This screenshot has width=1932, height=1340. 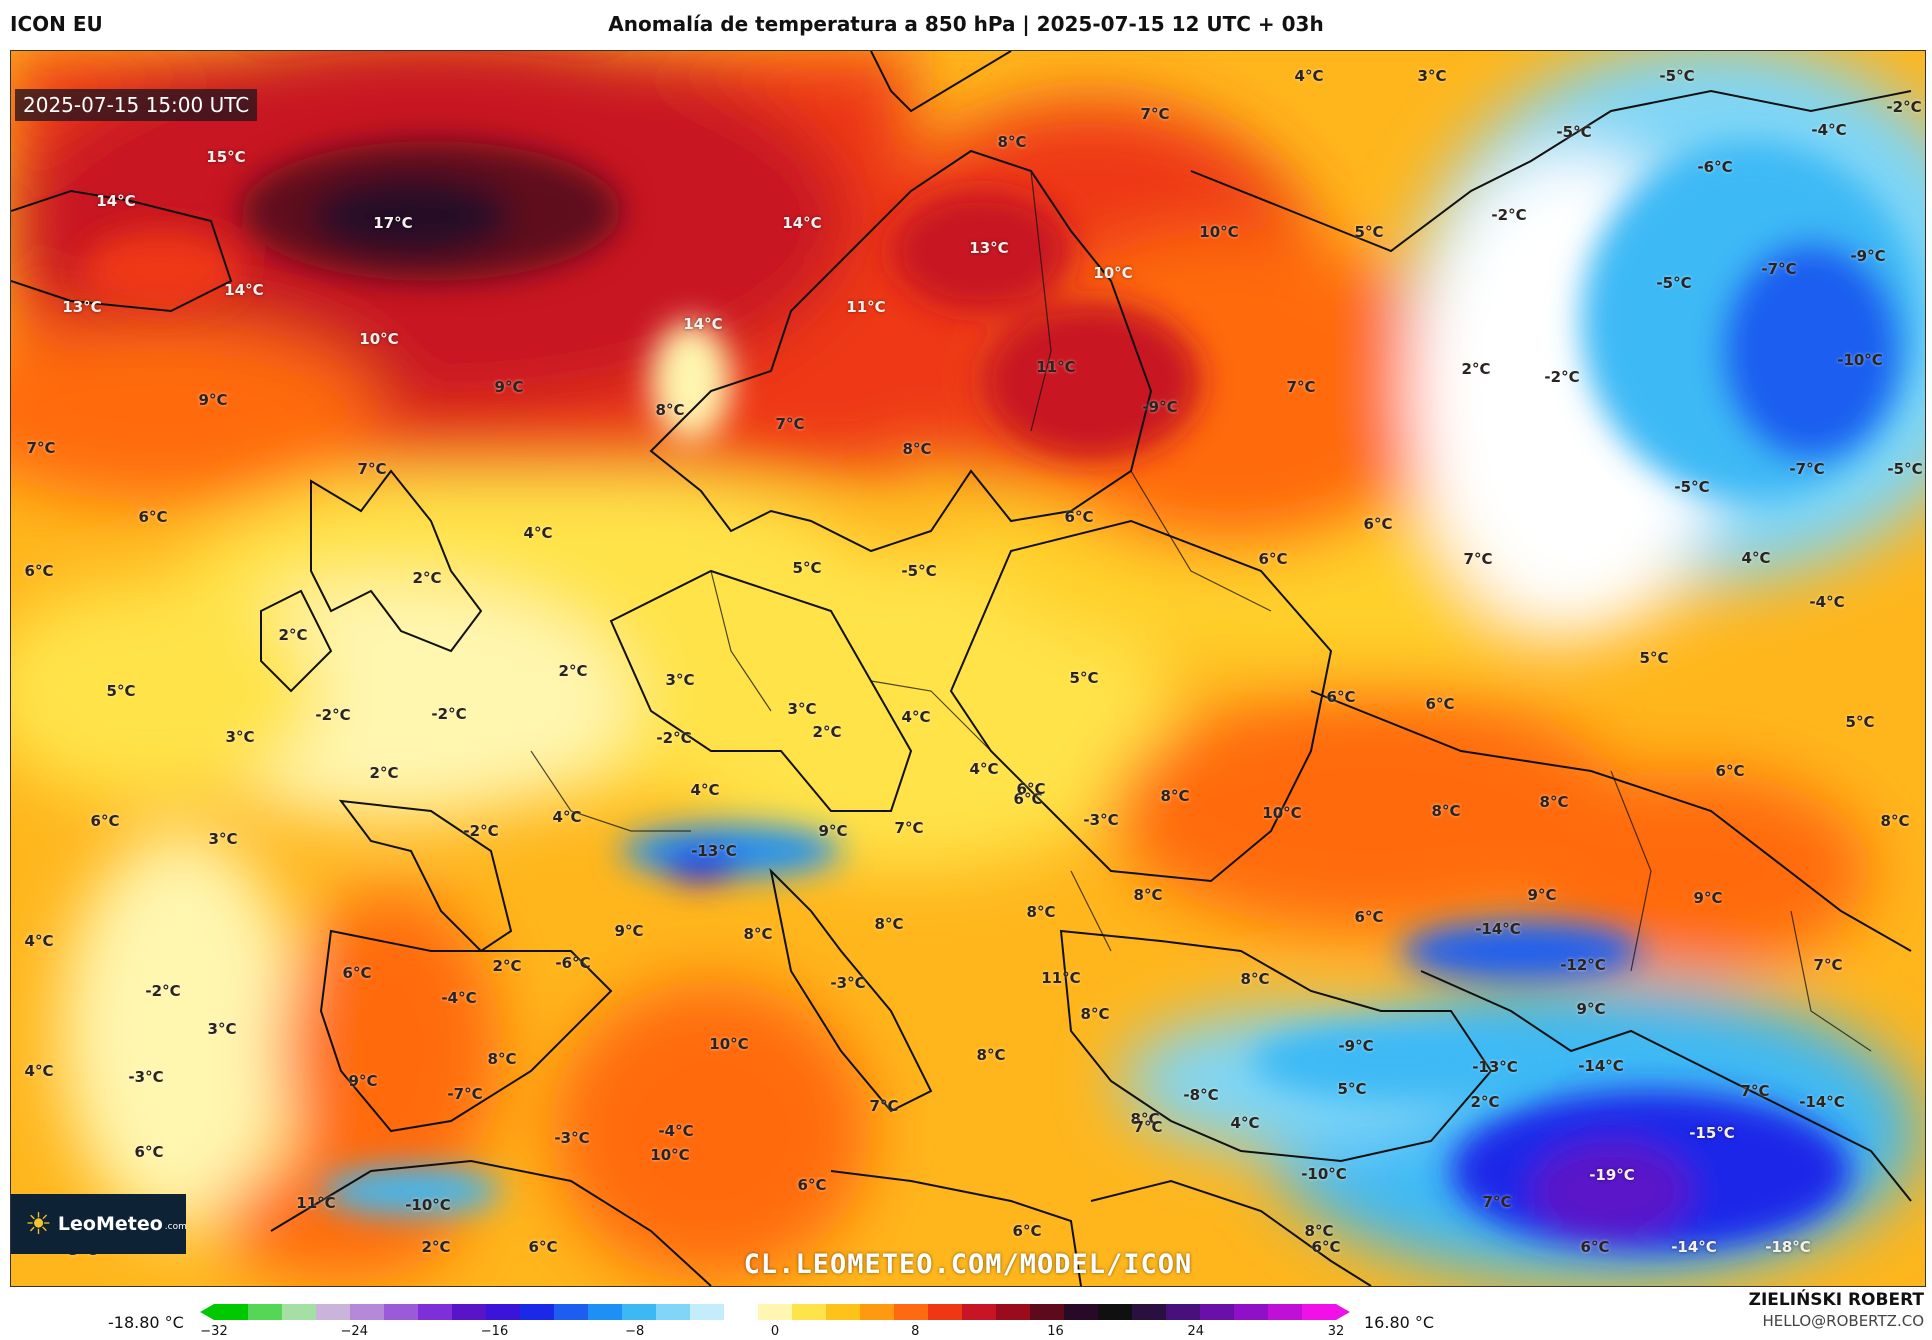 What do you see at coordinates (1788, 1247) in the screenshot?
I see `temperature-label: -18°C` at bounding box center [1788, 1247].